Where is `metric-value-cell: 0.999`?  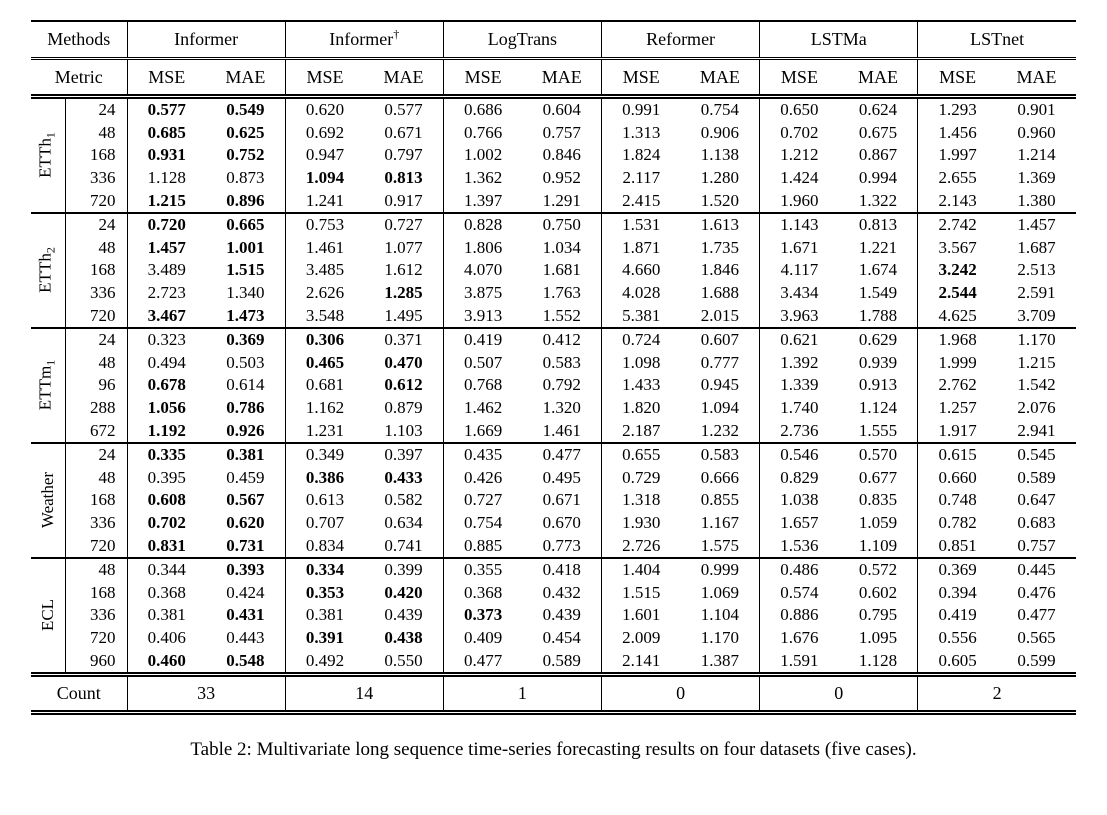
metric-value-cell: 0.999 is located at coordinates (720, 569).